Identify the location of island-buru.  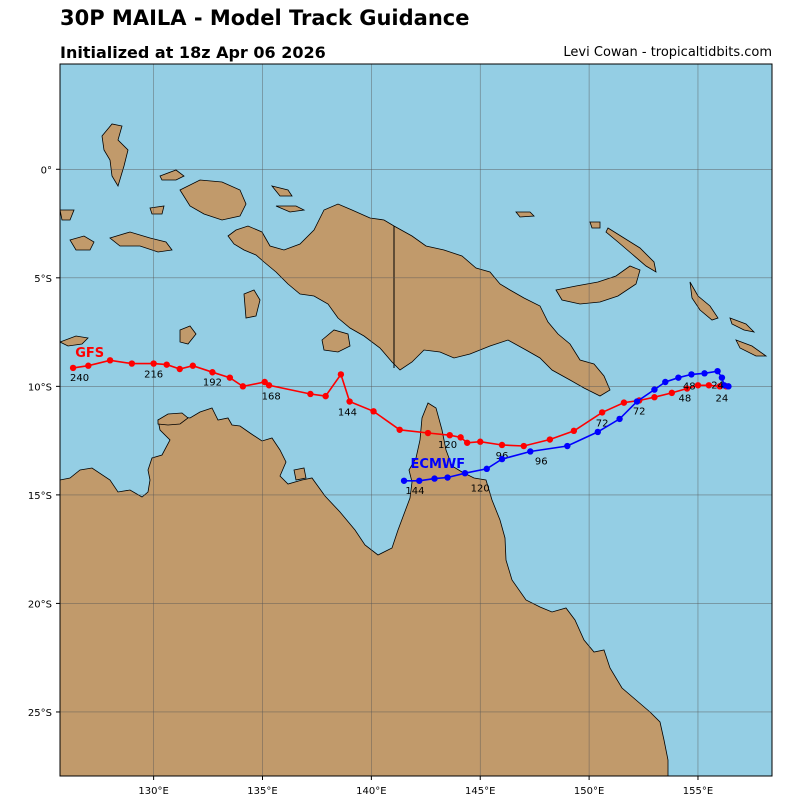
(82, 243).